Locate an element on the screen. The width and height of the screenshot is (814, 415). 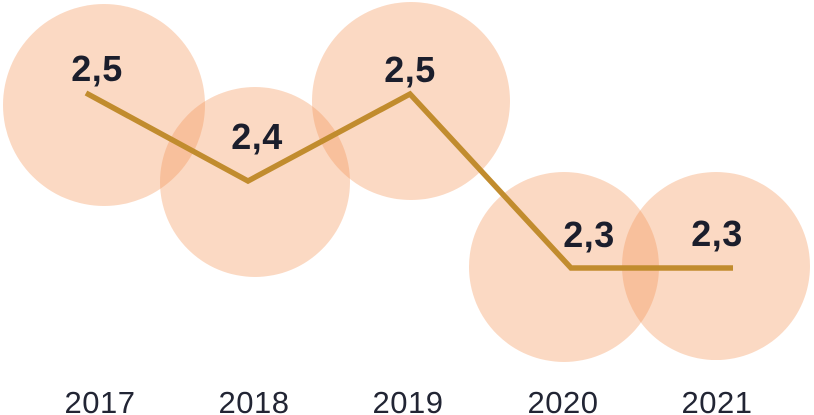
x-axis-label-2019: 2019 is located at coordinates (408, 400).